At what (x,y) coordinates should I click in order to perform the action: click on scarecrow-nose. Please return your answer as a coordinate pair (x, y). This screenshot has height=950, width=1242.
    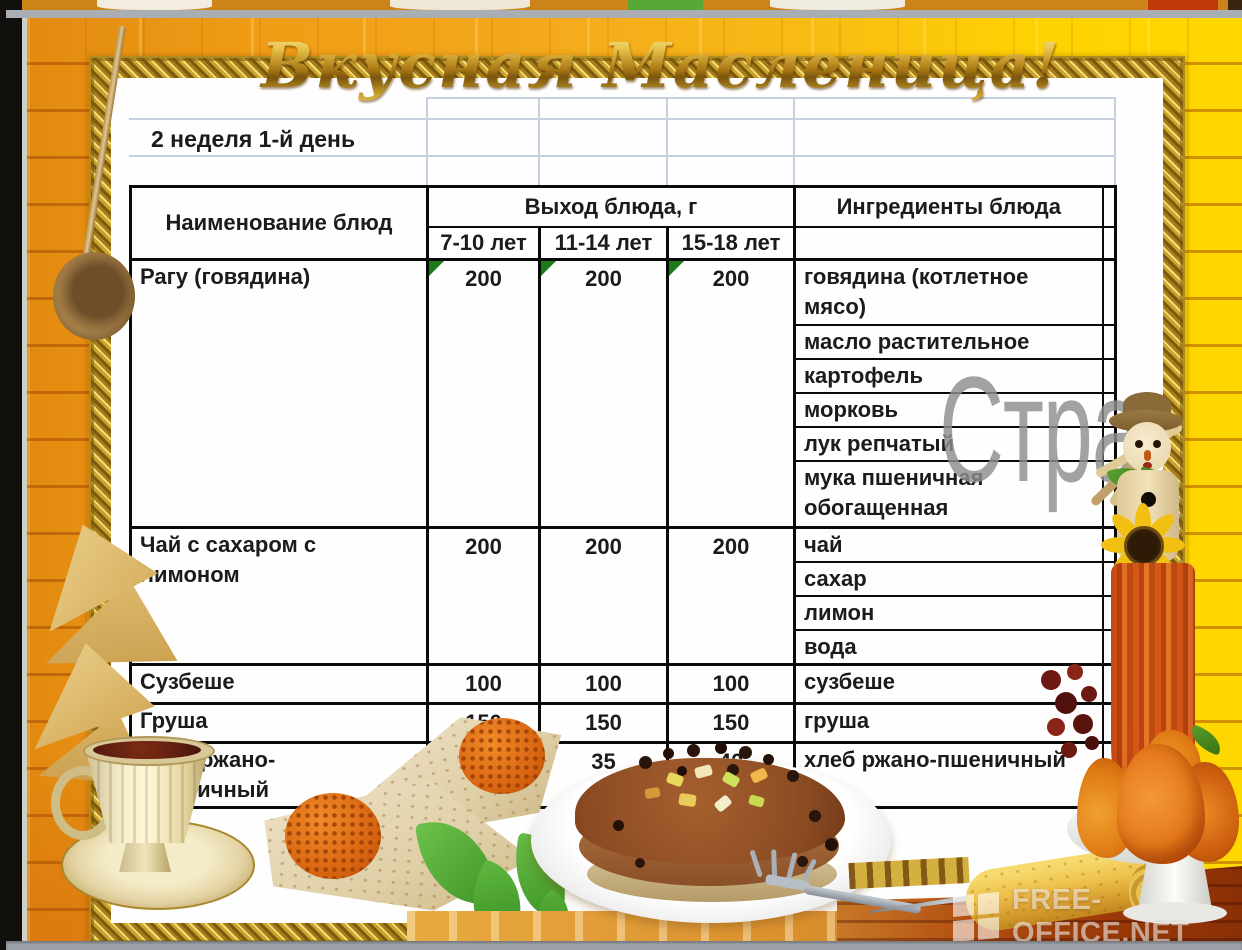
    Looking at the image, I should click on (1147, 455).